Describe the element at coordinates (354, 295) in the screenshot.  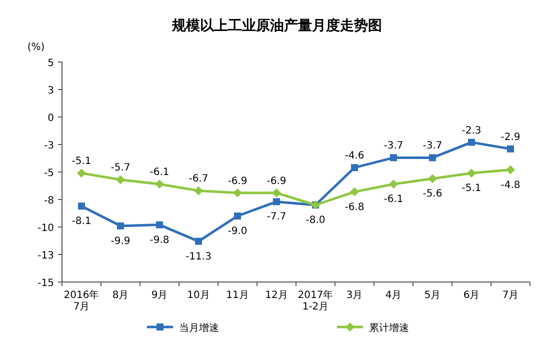
I see `x-tick-label: 3月` at that location.